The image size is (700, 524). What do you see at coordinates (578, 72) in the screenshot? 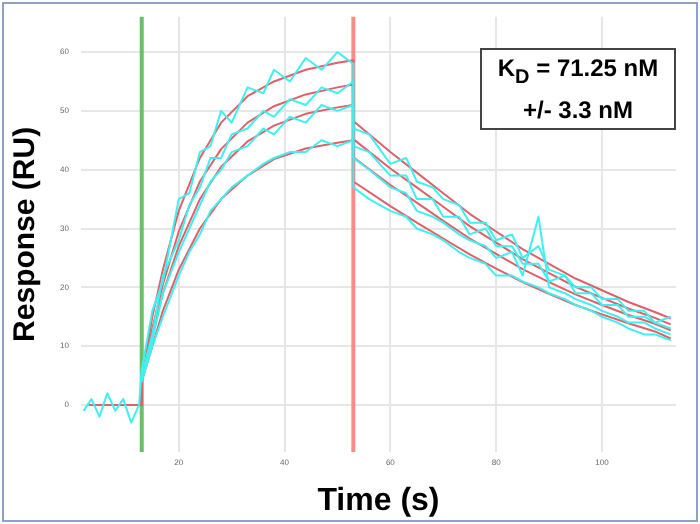
I see `annotation: K$_{D}$ = 71.25 nM` at bounding box center [578, 72].